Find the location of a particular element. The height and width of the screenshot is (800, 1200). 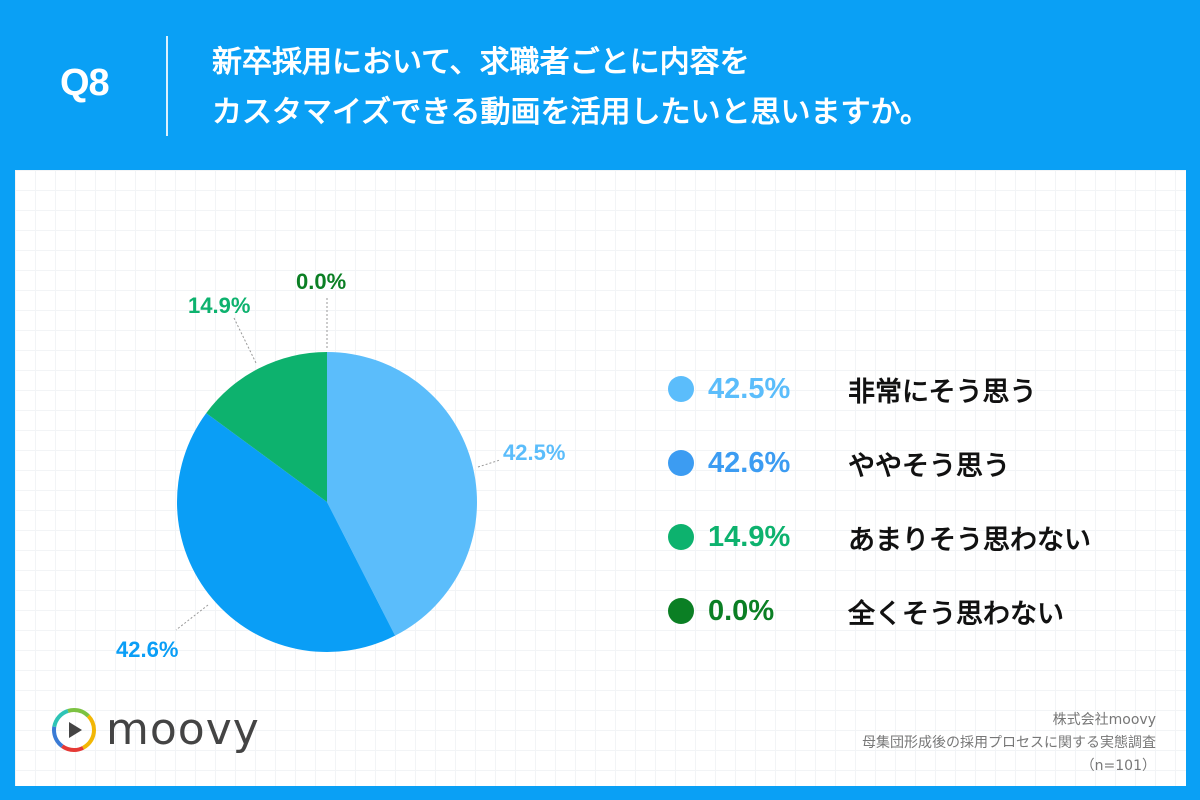

leader-line-somewhat is located at coordinates (192, 617).